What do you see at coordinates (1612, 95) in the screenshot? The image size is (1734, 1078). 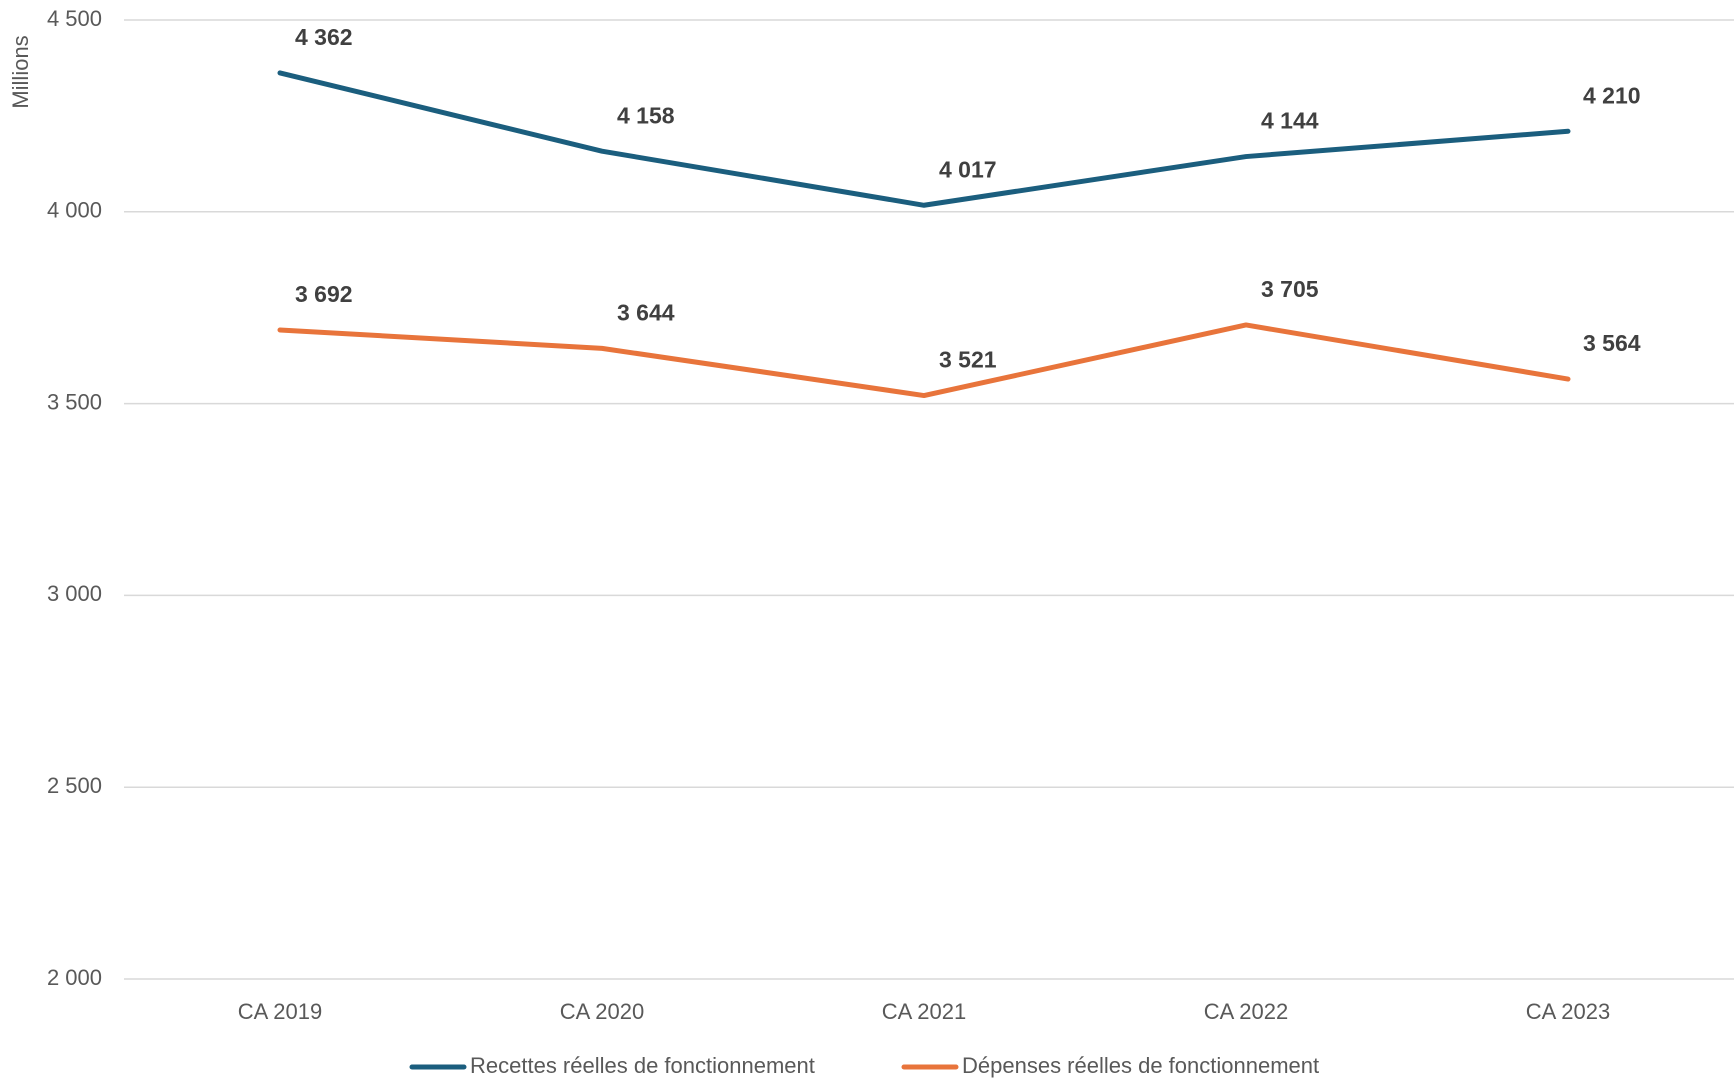 I see `data-label: 4 210` at bounding box center [1612, 95].